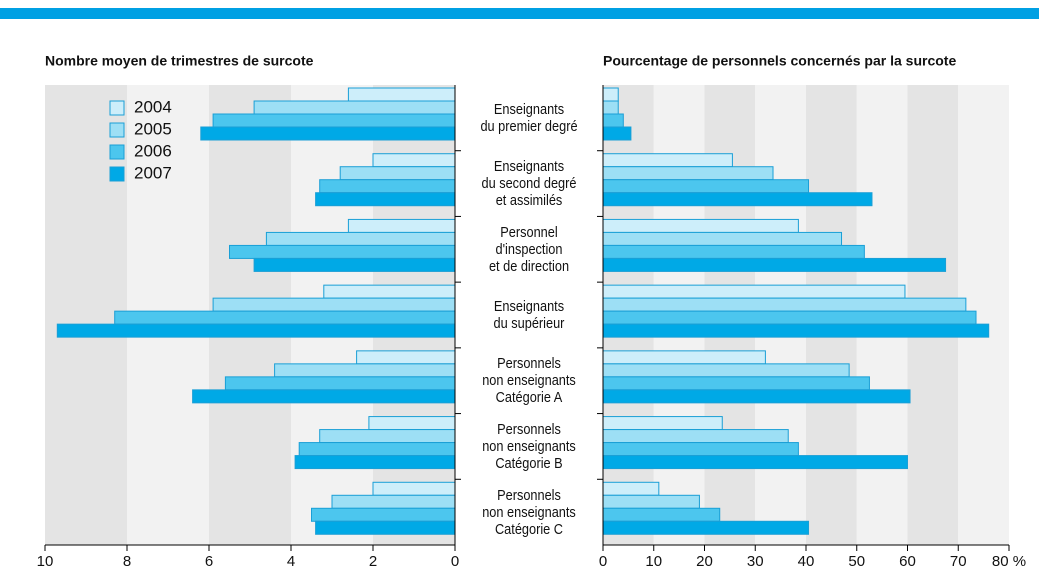 Image resolution: width=1039 pixels, height=574 pixels. I want to click on category-label: Enseignants du second degré et assimilés, so click(529, 184).